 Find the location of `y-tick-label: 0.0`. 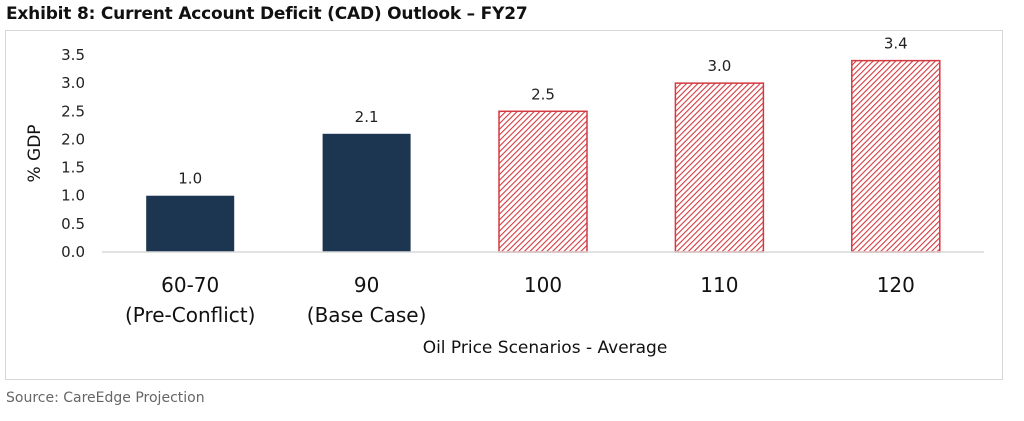

y-tick-label: 0.0 is located at coordinates (73, 252).